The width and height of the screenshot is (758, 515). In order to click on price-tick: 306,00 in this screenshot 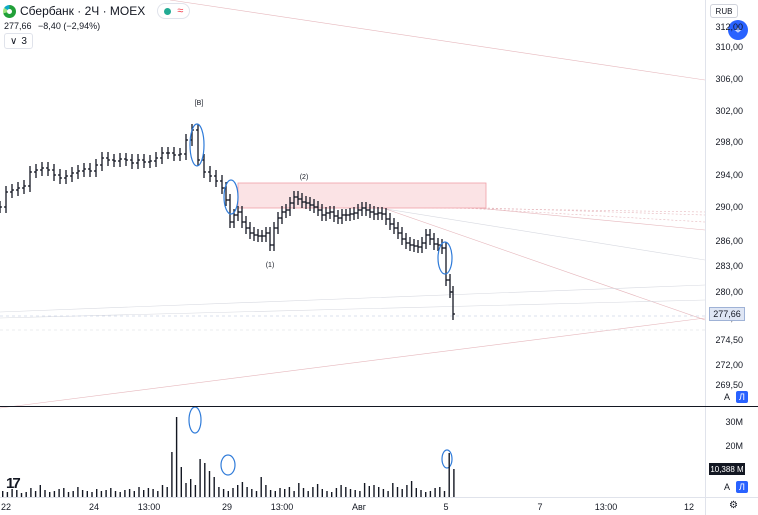, I will do `click(729, 79)`.